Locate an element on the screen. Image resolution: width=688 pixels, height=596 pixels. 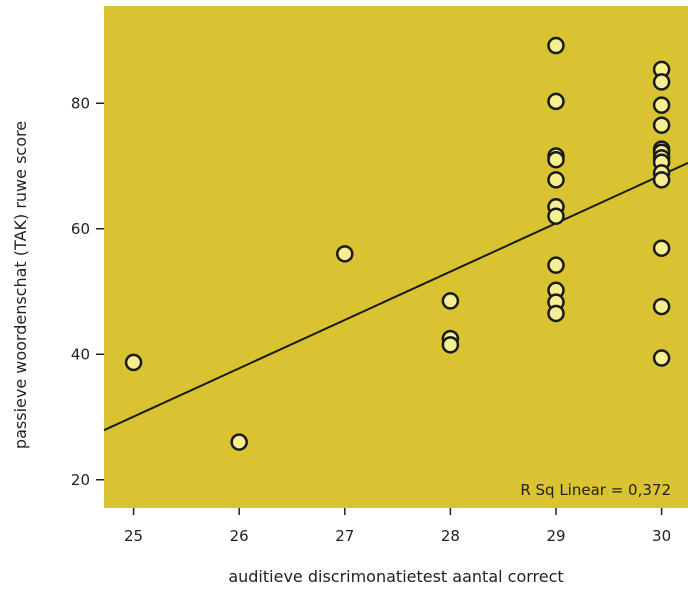
y-tick-label: 20 is located at coordinates (80, 480).